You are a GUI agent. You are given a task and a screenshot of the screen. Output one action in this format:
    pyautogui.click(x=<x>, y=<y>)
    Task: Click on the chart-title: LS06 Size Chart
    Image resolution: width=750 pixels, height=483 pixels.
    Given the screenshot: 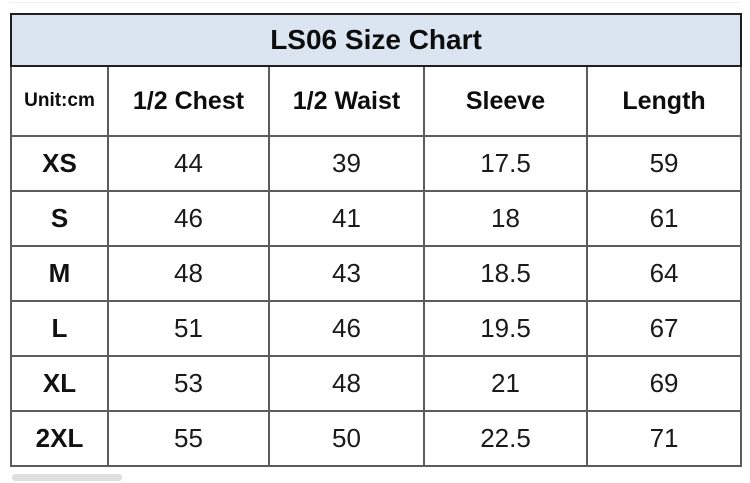 What is the action you would take?
    pyautogui.click(x=376, y=40)
    